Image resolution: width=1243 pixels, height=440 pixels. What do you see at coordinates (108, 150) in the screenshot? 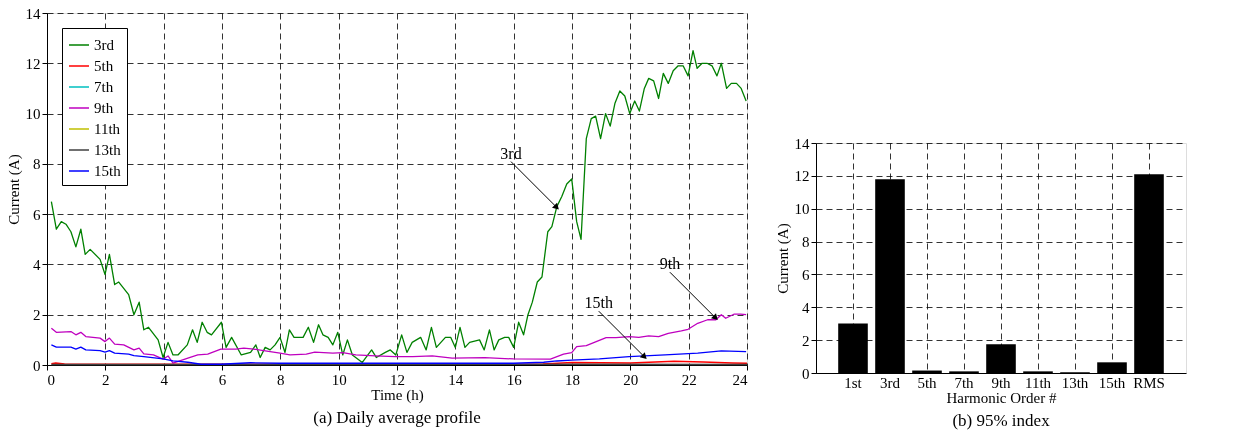
I see `legend-label: 13th` at bounding box center [108, 150].